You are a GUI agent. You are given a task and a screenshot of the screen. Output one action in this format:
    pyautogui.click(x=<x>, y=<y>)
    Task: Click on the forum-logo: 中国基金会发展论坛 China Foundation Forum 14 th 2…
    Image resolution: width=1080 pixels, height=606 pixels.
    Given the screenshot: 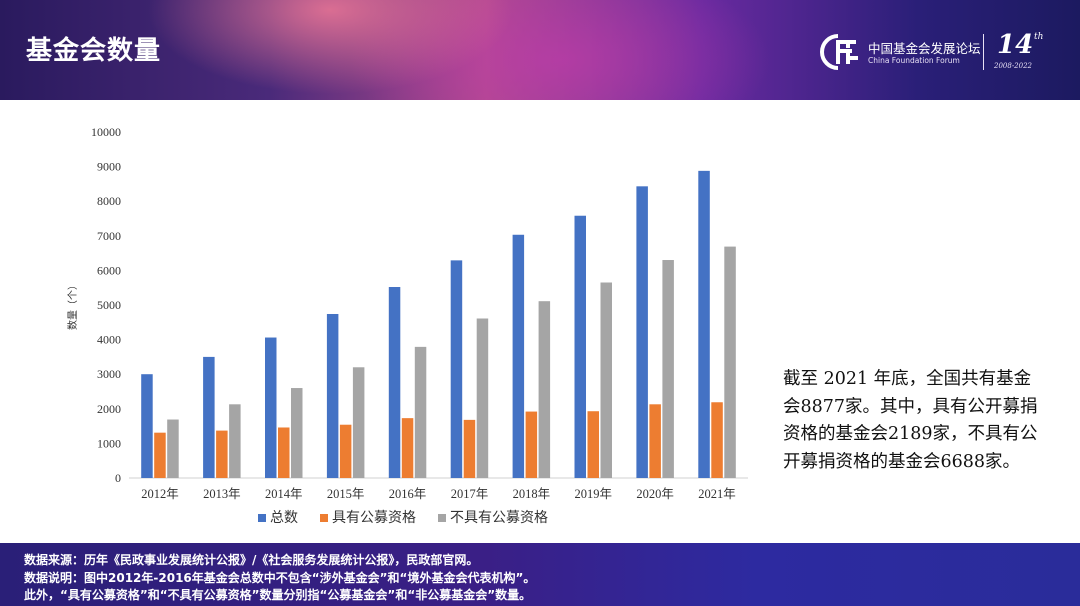 What is the action you would take?
    pyautogui.click(x=941, y=53)
    